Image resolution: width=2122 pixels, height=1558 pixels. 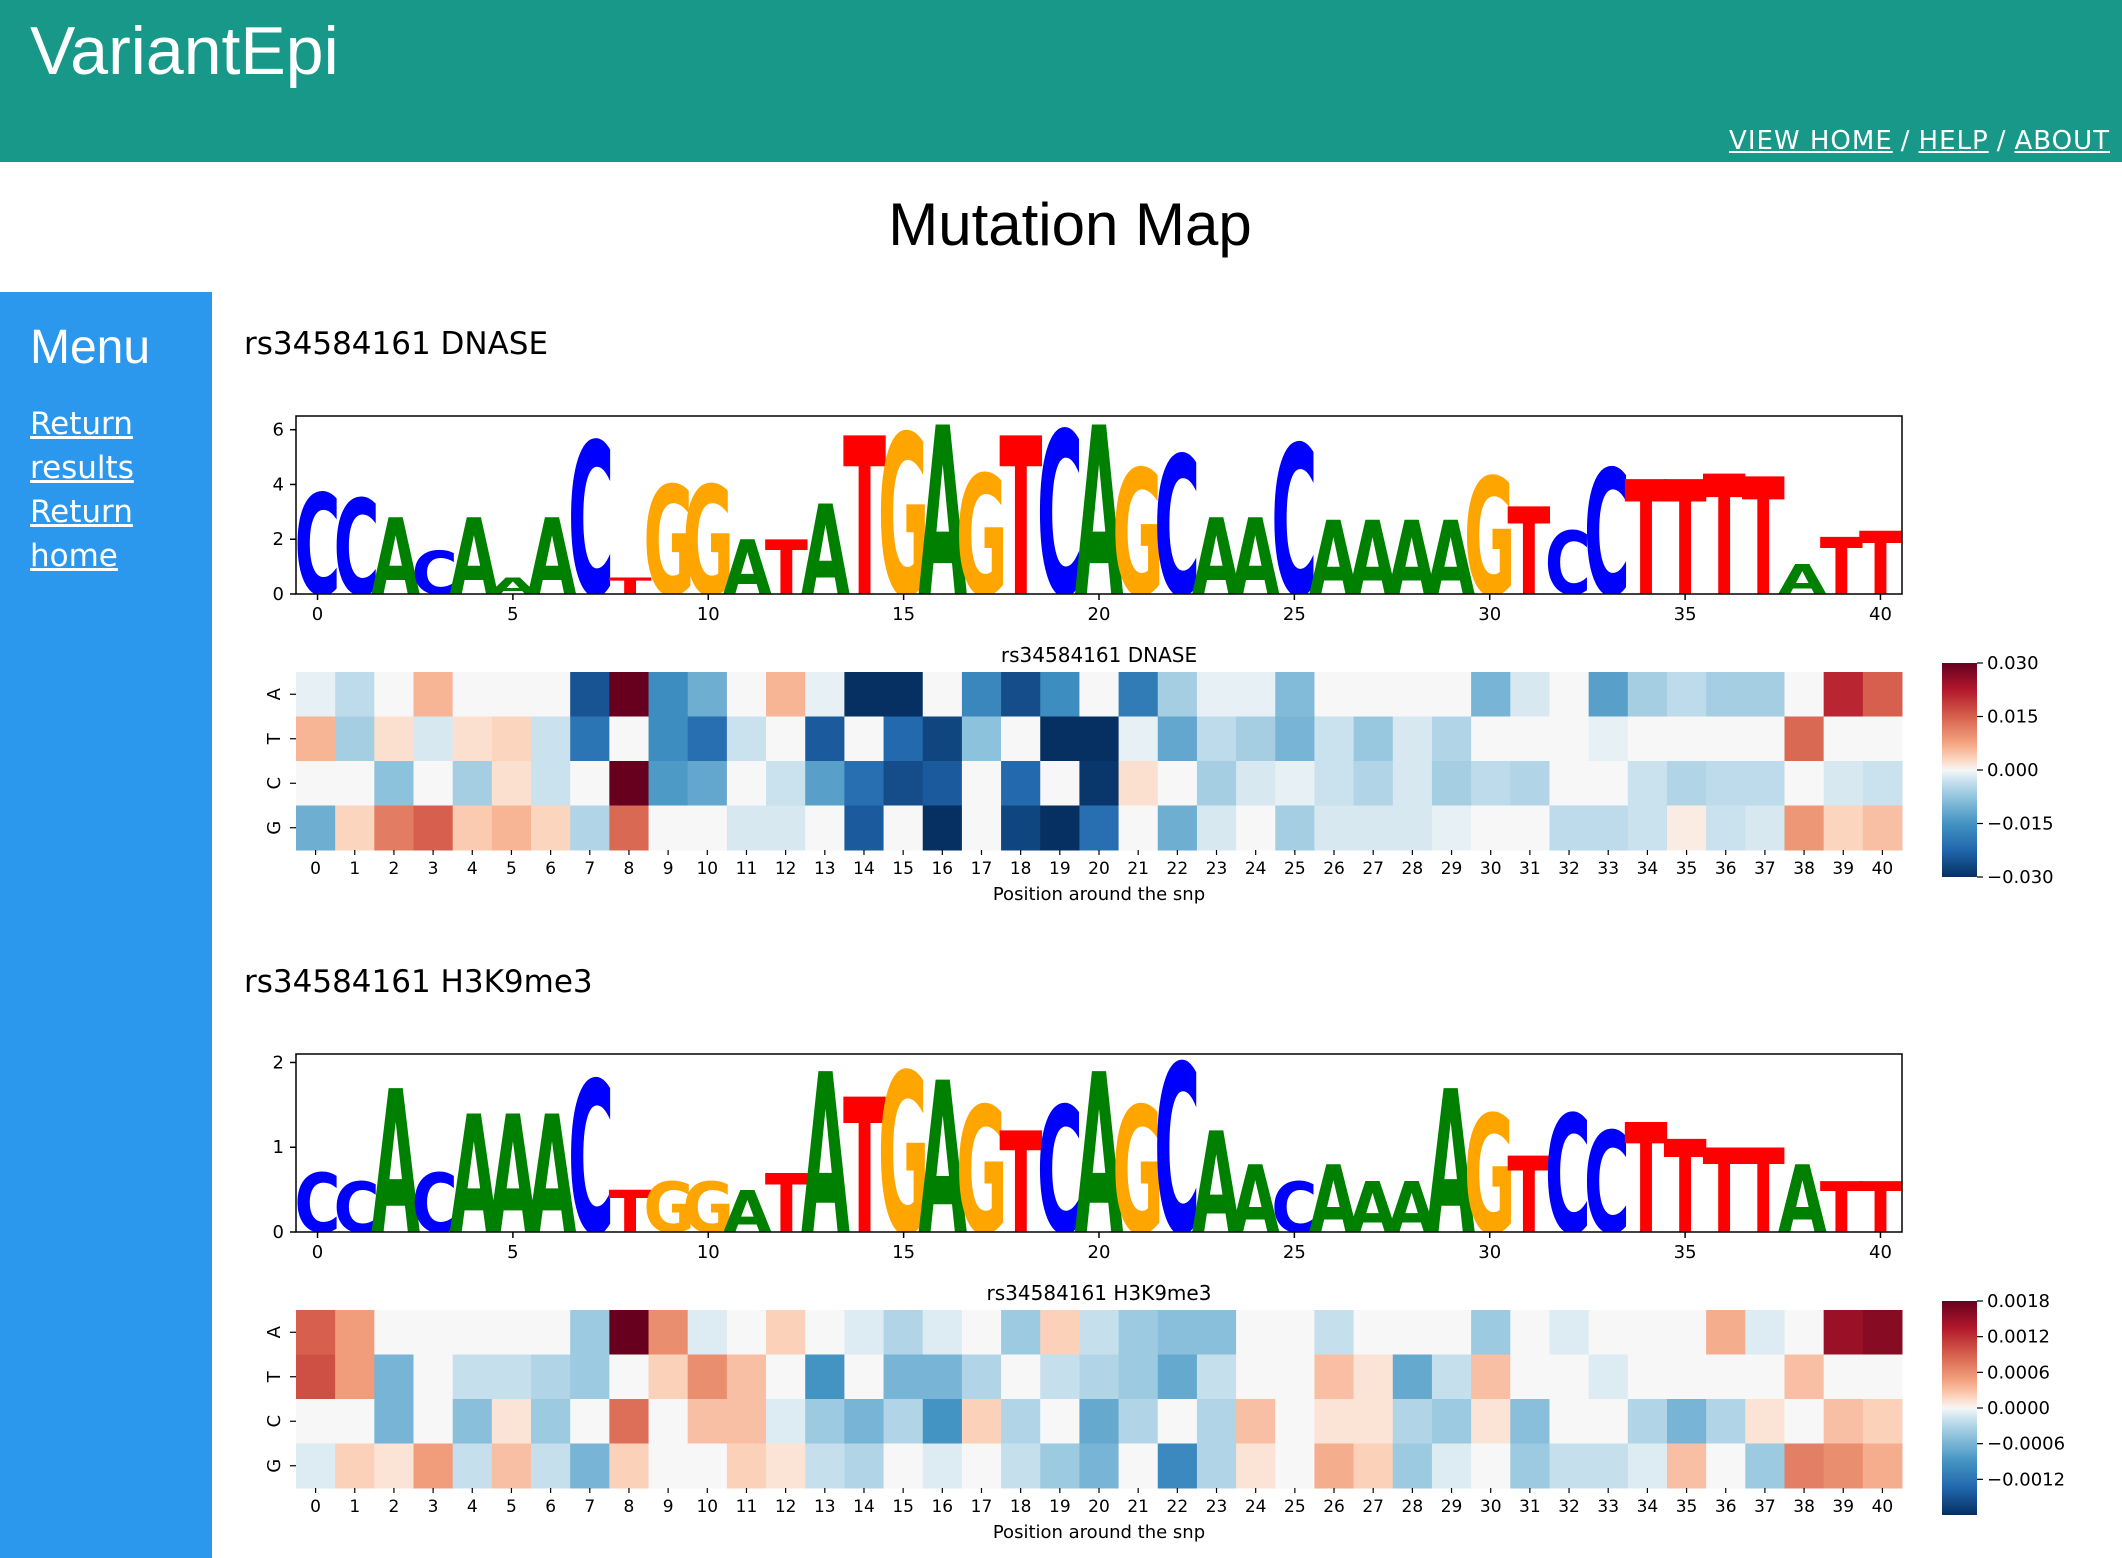 What do you see at coordinates (903, 1507) in the screenshot?
I see `column-label: 15` at bounding box center [903, 1507].